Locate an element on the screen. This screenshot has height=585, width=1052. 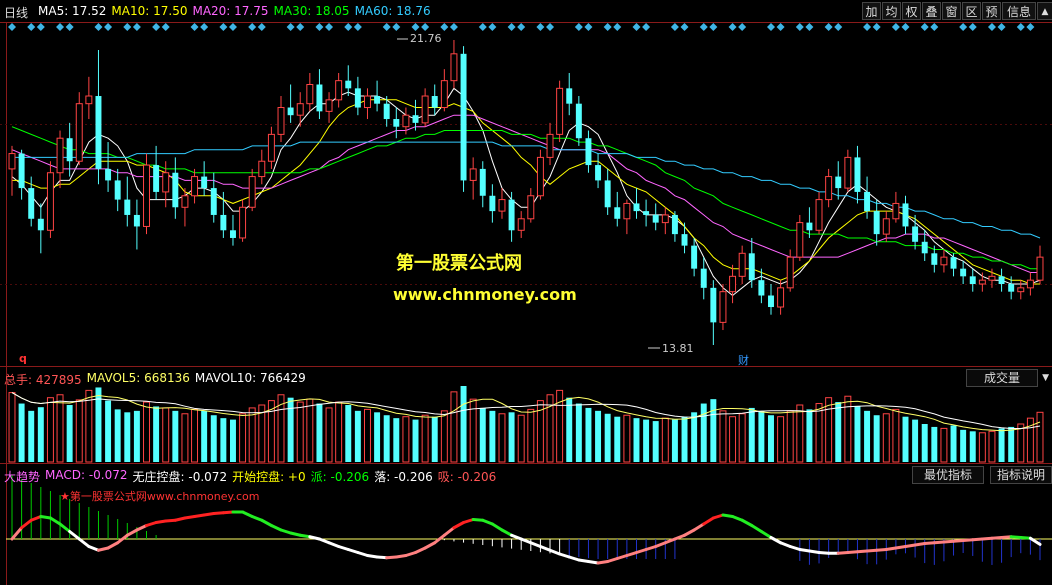
toolbar-button-3: 叠 is located at coordinates (931, 11).